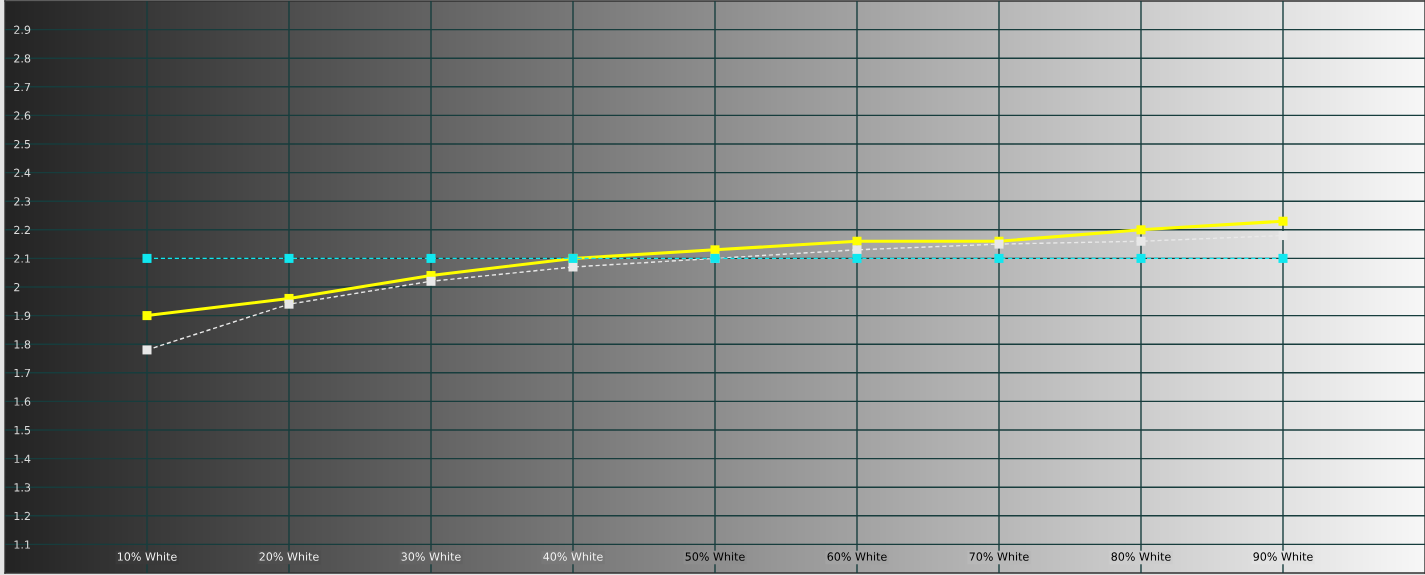  Describe the element at coordinates (22, 144) in the screenshot. I see `y-tick-label: 2.5` at that location.